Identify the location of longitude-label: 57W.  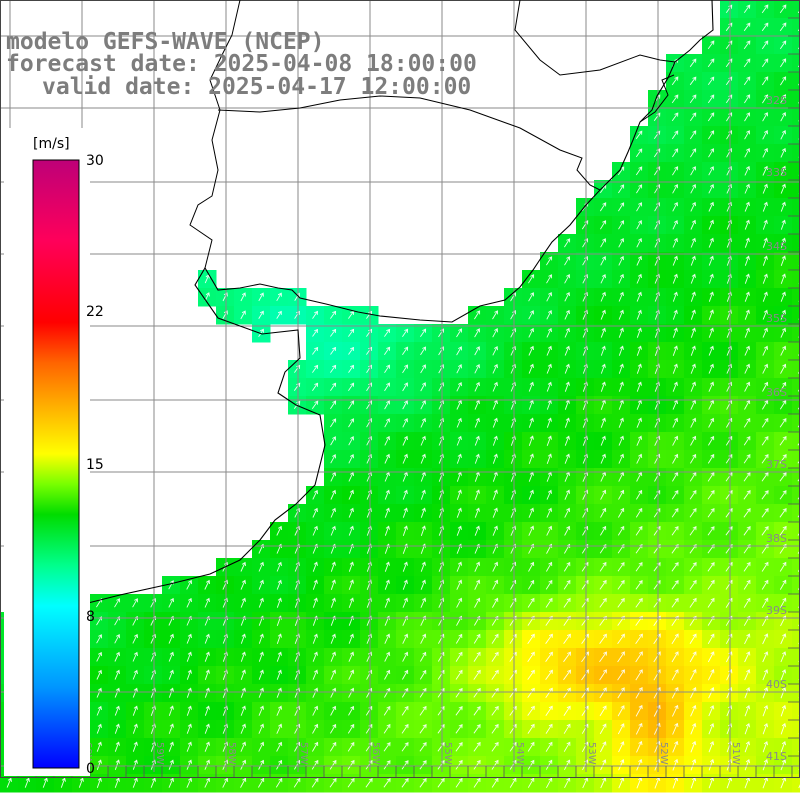
(303, 753).